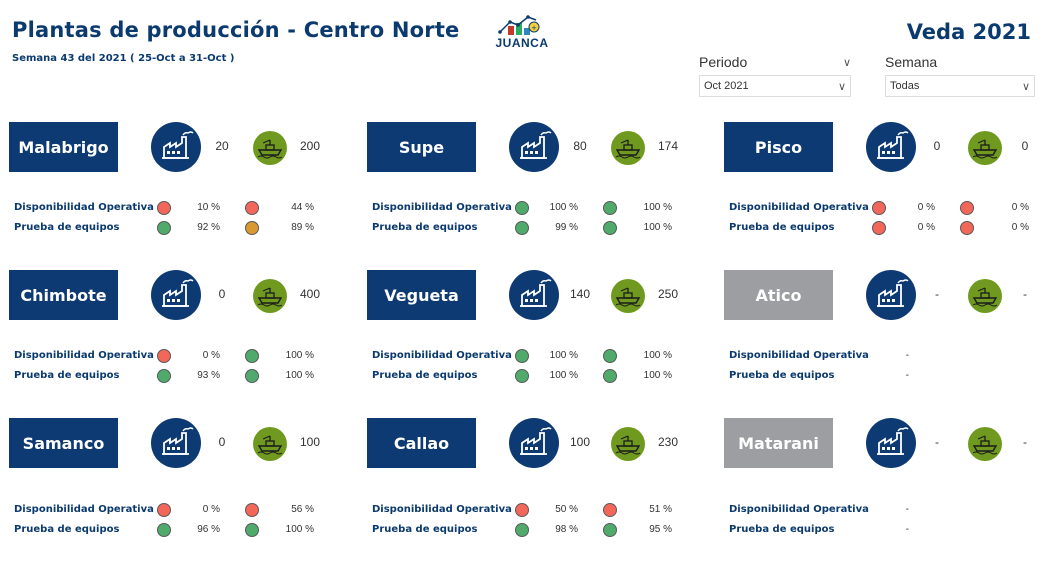  Describe the element at coordinates (532, 187) in the screenshot. I see `plant-card-supe: Supe 80 174 Disponibilidad Operat` at that location.